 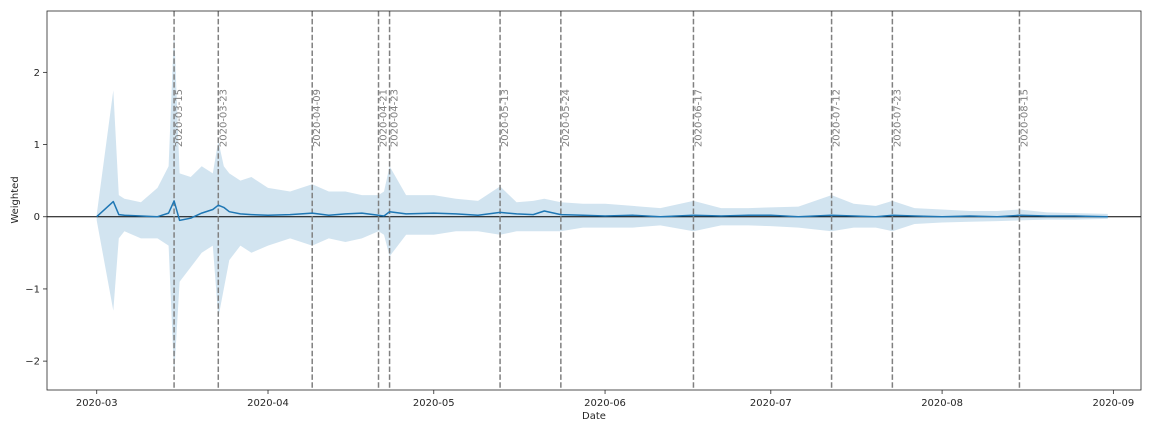 I want to click on y-tick-label: −1, so click(x=32, y=289).